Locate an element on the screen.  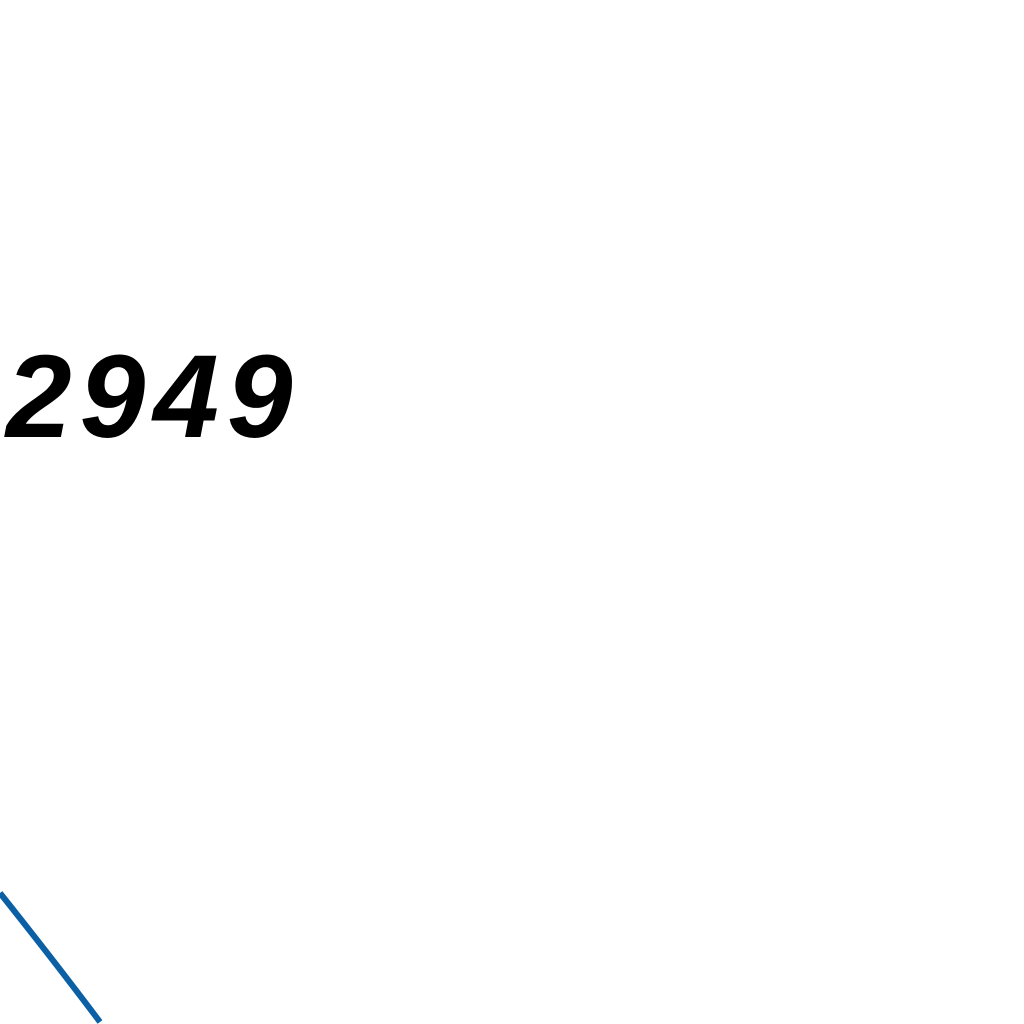
blue-arc-line is located at coordinates (51, 957).